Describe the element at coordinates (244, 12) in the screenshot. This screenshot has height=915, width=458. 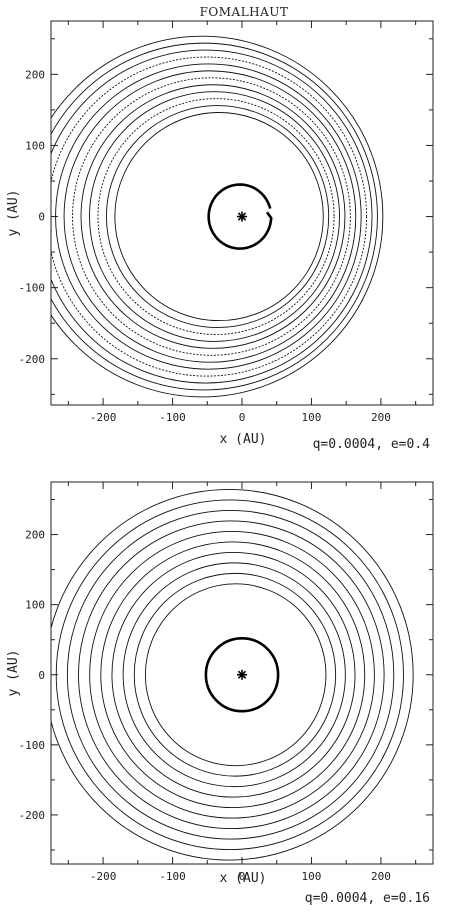
I see `figure-title: FOMALHAUT` at that location.